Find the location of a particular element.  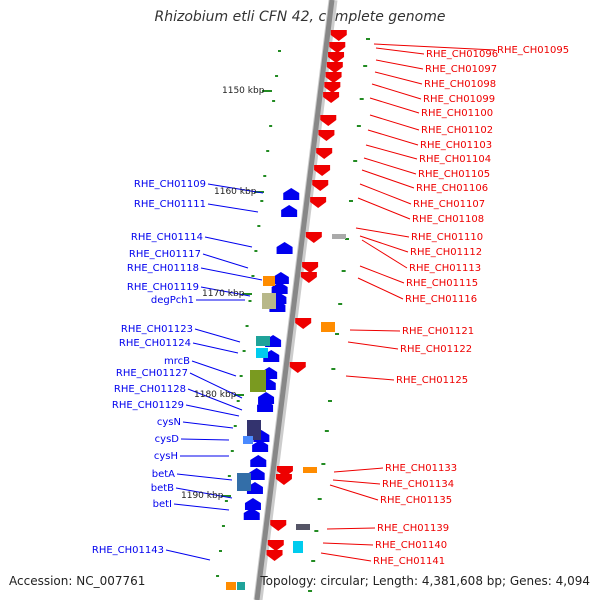

right-gene-label: RHE_CH01121 is located at coordinates (438, 331).